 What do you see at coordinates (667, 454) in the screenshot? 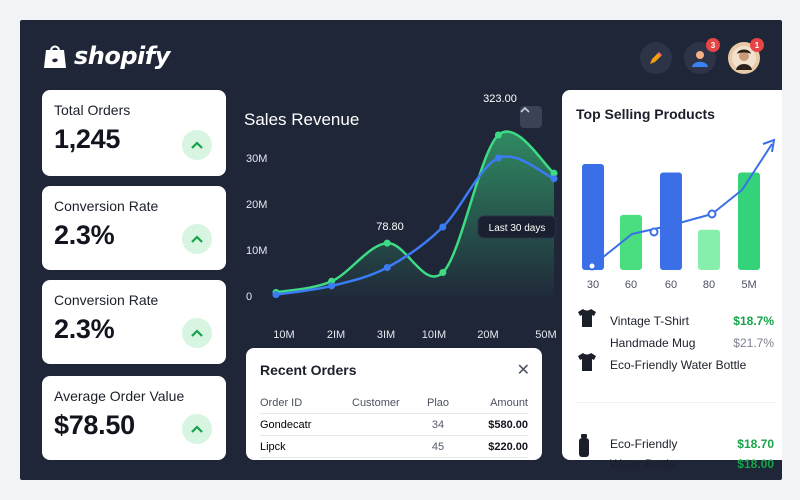
I see `product-name: Eco-Friendly Water Bottle` at bounding box center [667, 454].